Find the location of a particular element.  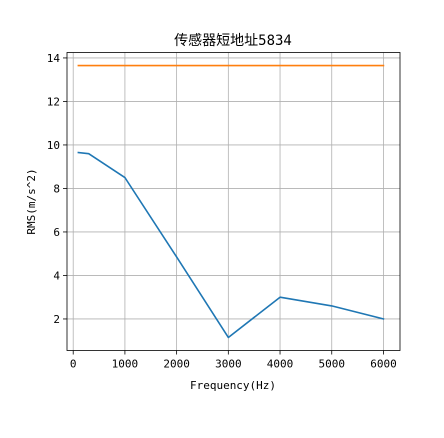

y-tick-label: 14 is located at coordinates (54, 58).